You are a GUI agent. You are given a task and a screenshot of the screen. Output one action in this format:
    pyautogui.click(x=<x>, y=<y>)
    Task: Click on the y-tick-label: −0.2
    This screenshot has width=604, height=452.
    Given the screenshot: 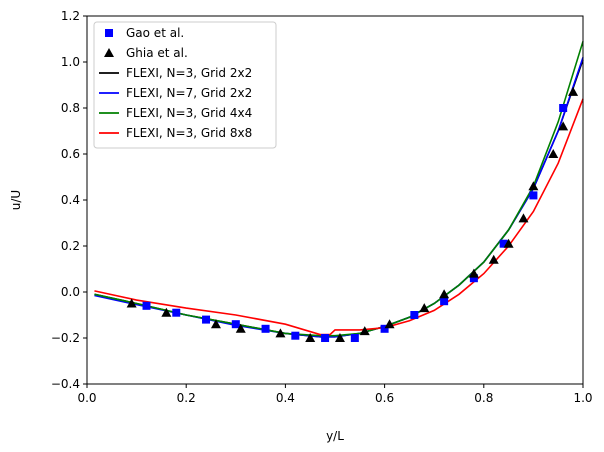 What is the action you would take?
    pyautogui.click(x=65, y=338)
    